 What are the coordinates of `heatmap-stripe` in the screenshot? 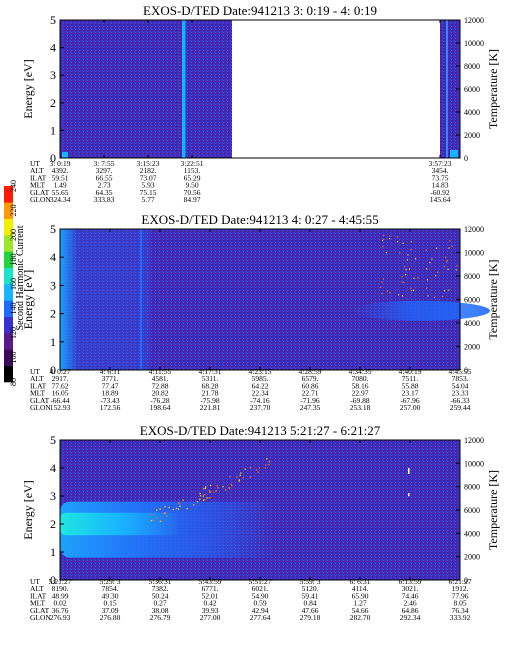 It's located at (141, 299).